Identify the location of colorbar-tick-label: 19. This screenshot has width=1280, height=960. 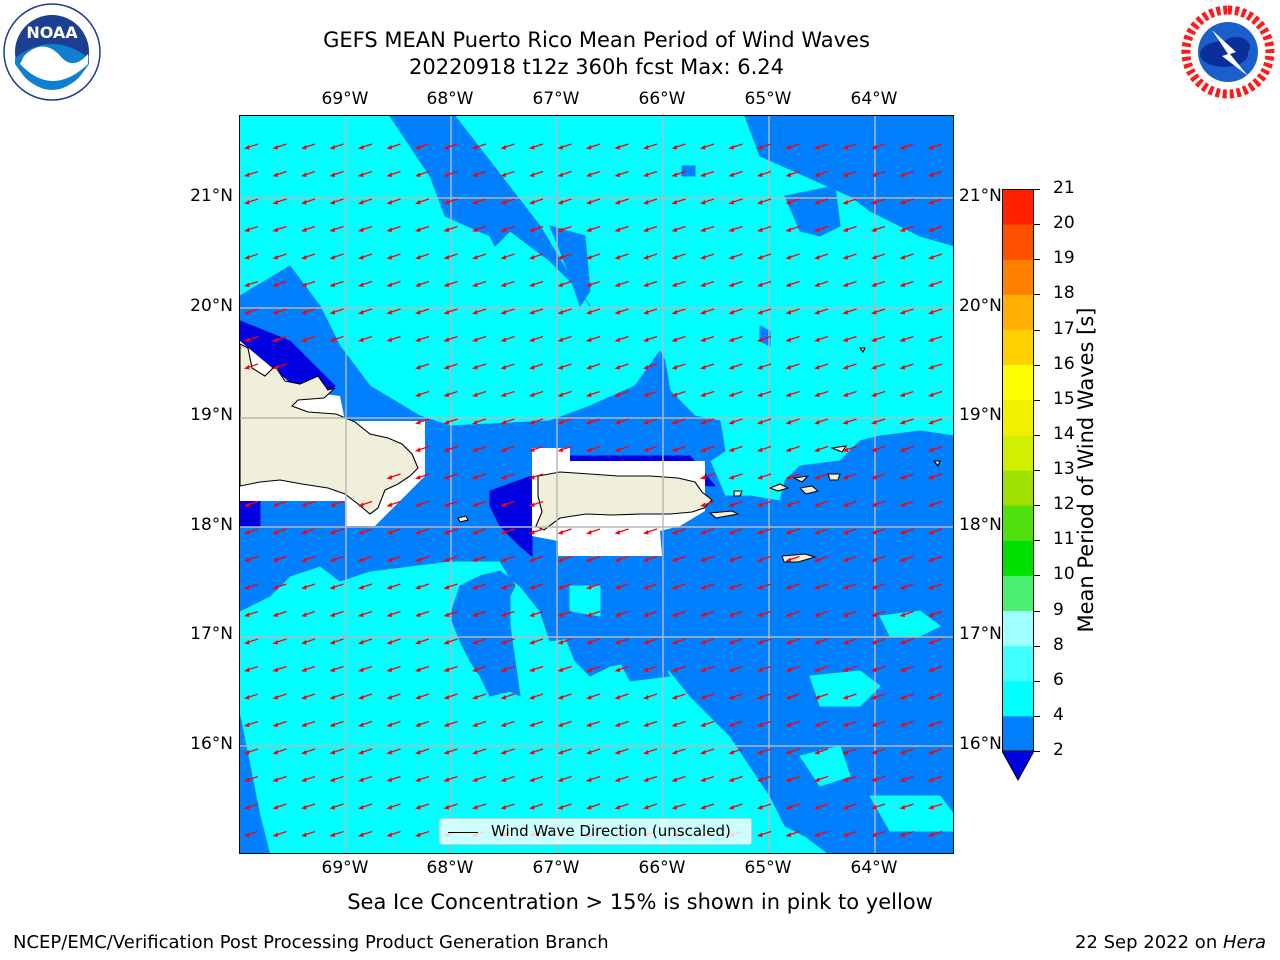
(1064, 258).